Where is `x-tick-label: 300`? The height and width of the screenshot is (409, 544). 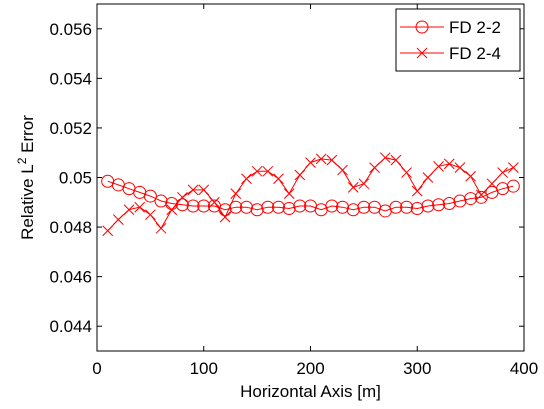 x-tick-label: 300 is located at coordinates (417, 368).